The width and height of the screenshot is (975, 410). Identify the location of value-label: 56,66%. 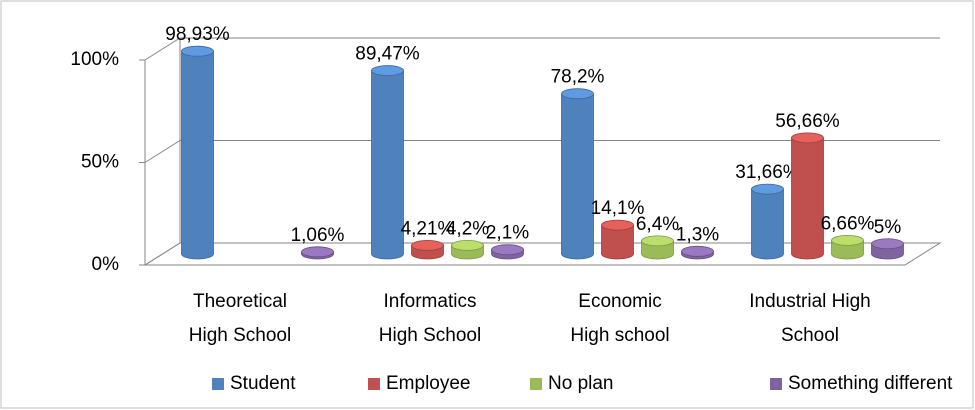
(807, 121).